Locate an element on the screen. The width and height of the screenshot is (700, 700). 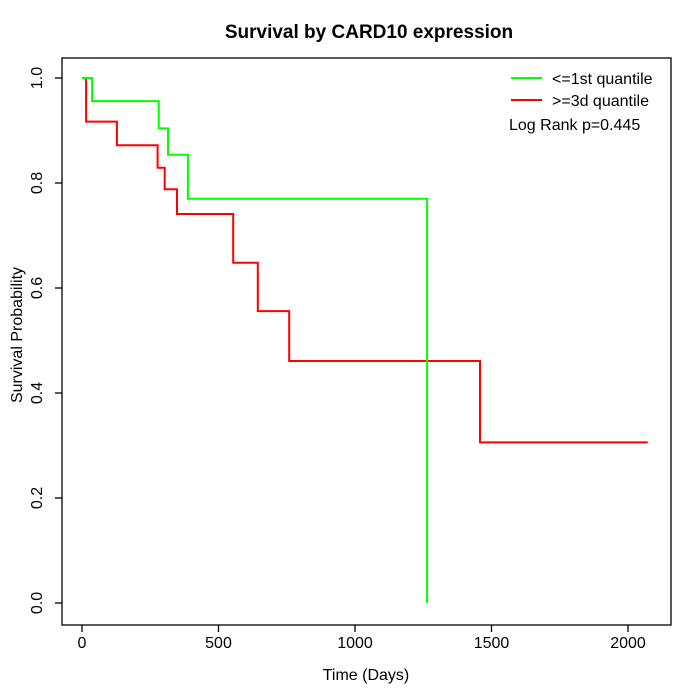
y-tick-label: 0.6 is located at coordinates (37, 288).